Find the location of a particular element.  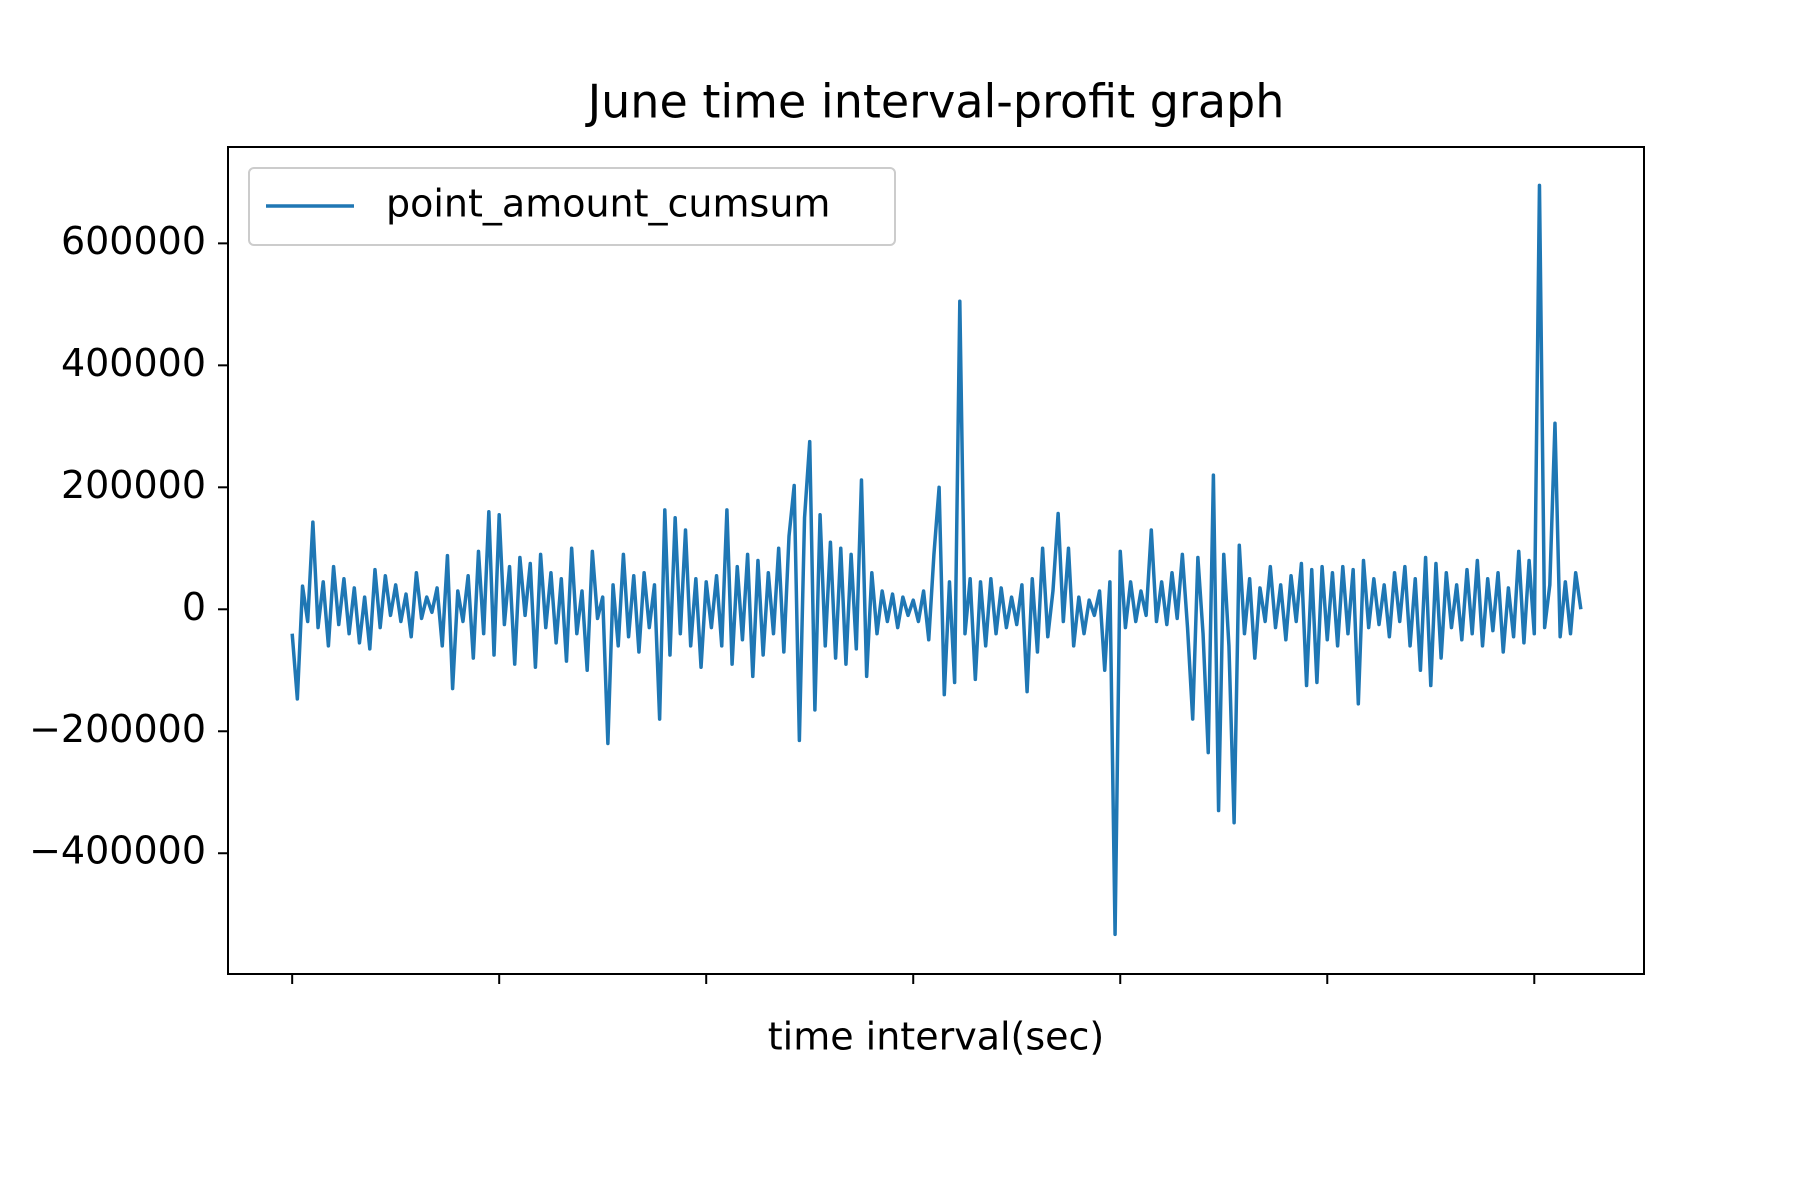

x-axis-label: time interval(sec) is located at coordinates (936, 1037).